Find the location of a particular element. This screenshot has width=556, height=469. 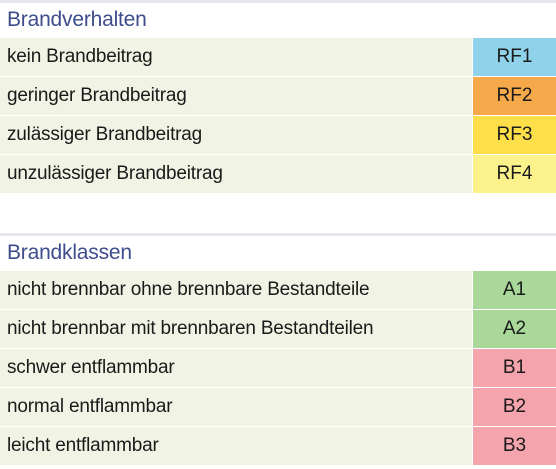

table-row: schwer entflammbar B1 is located at coordinates (278, 367).